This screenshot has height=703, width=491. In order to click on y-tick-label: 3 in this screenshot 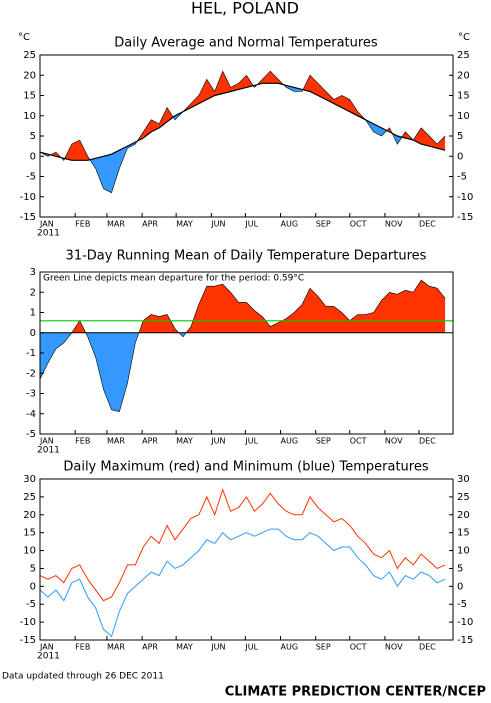, I will do `click(33, 272)`.